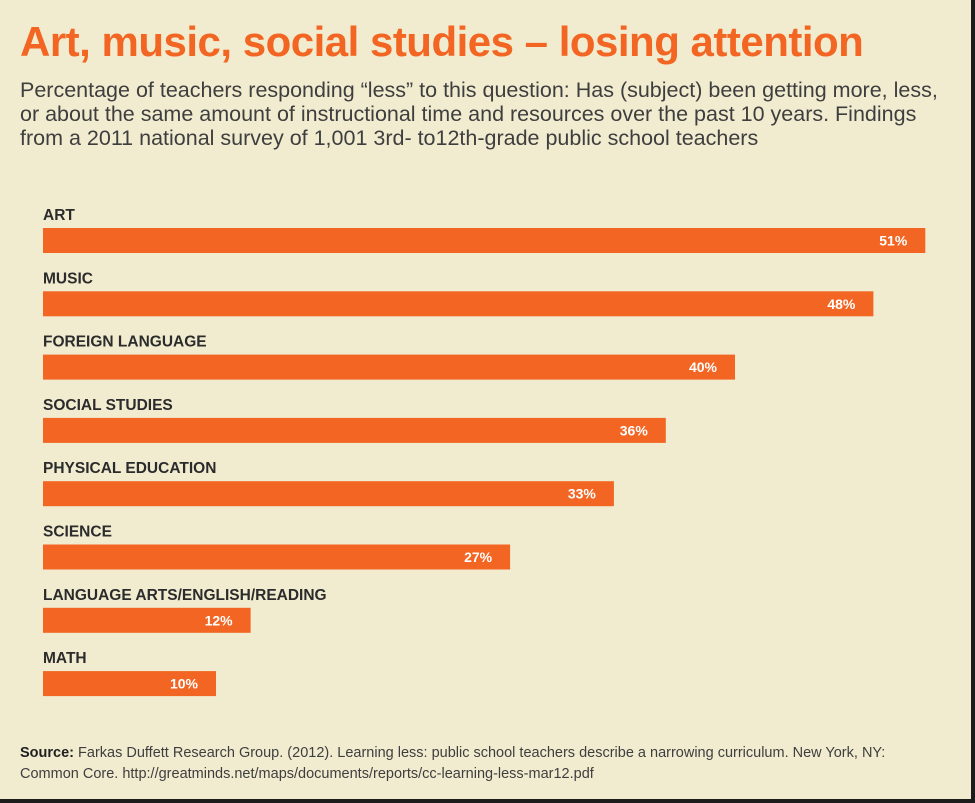 The height and width of the screenshot is (803, 975). Describe the element at coordinates (478, 557) in the screenshot. I see `value-label: 27%` at that location.